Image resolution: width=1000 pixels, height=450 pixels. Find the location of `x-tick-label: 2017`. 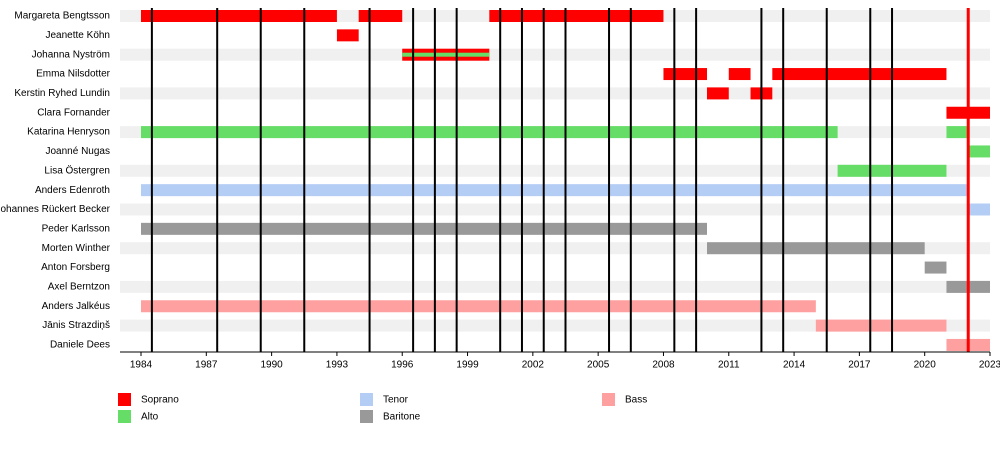

x-tick-label: 2017 is located at coordinates (859, 365).